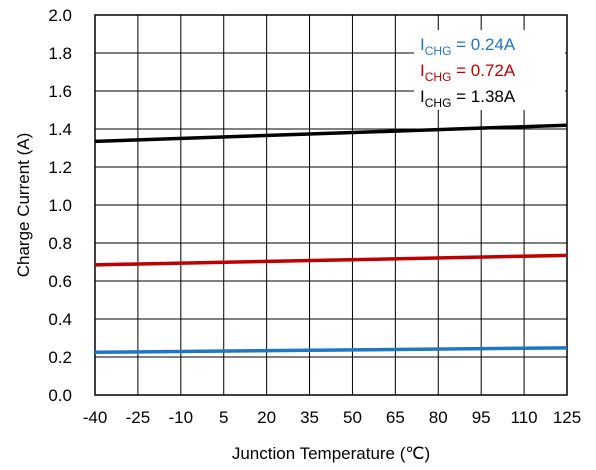 The height and width of the screenshot is (470, 596). Describe the element at coordinates (95, 417) in the screenshot. I see `x-tick-label: -40` at that location.